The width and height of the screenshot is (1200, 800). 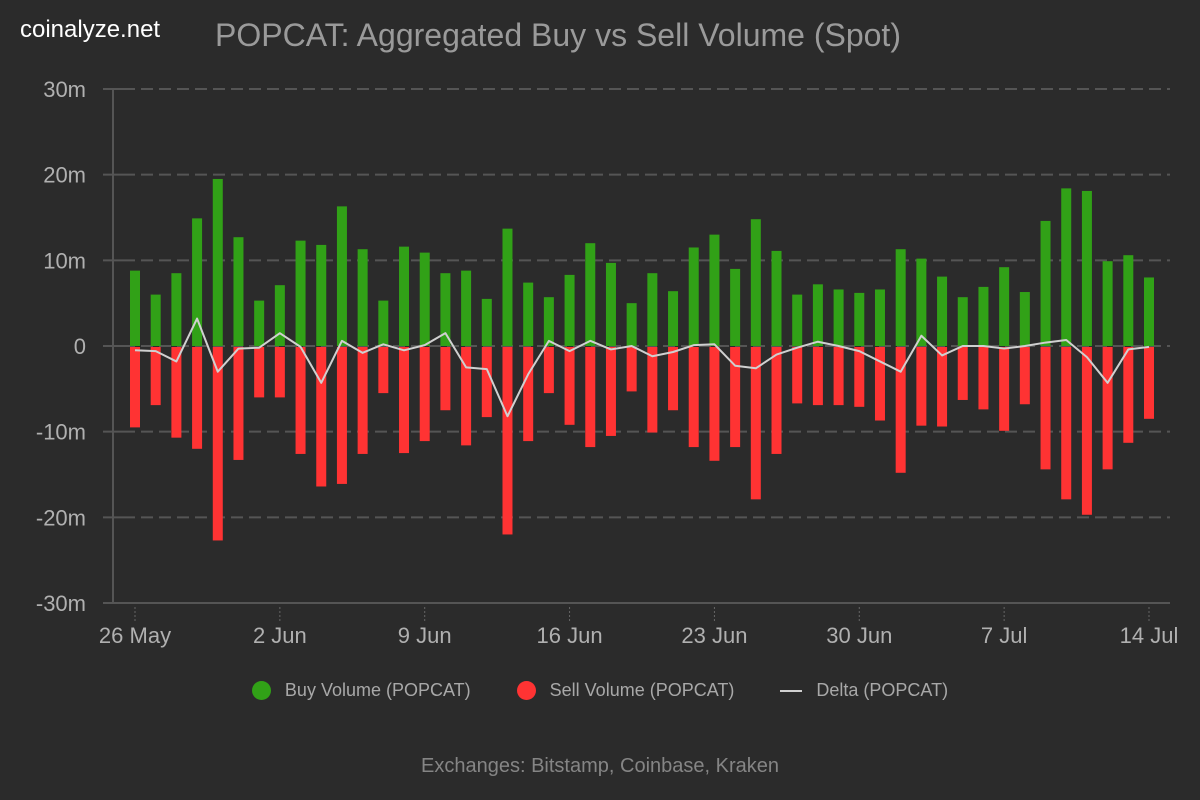 I want to click on y-tick-label: -10m, so click(x=61, y=432).